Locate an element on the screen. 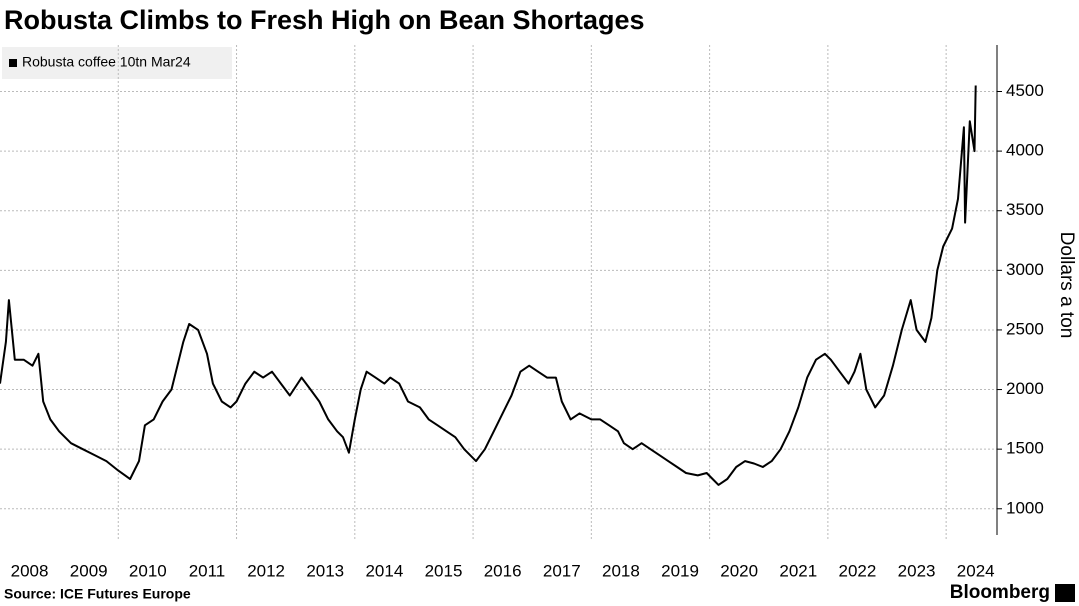  x-tick-label: 2017 is located at coordinates (562, 570).